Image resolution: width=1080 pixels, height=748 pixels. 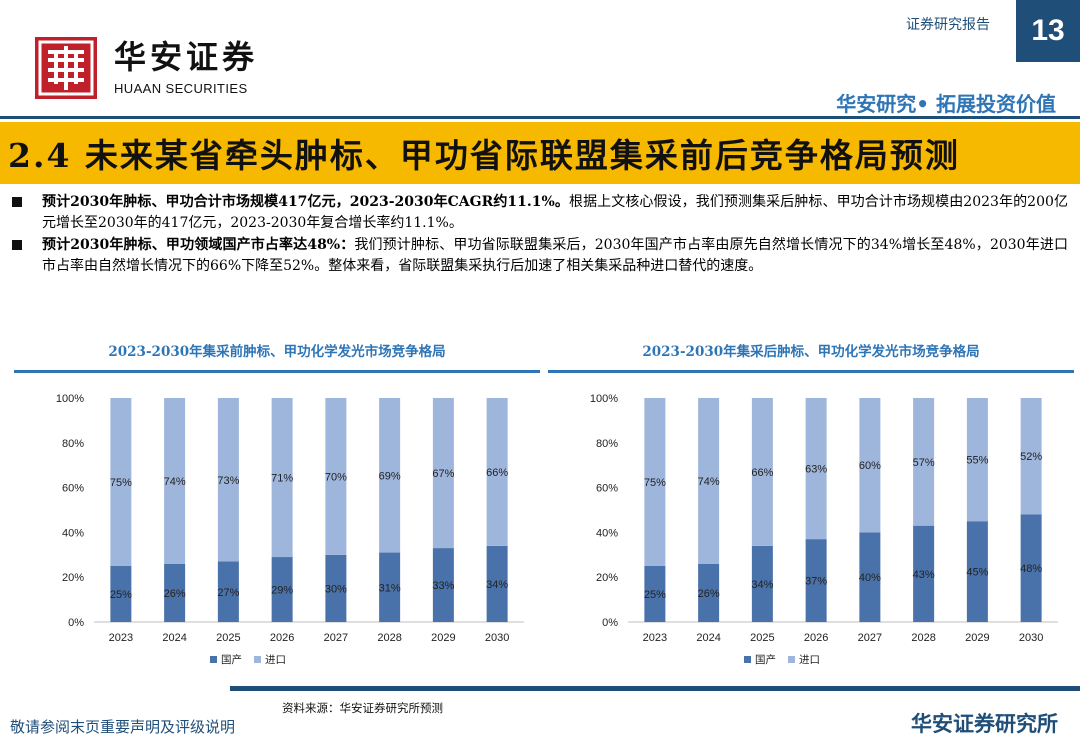 I want to click on y-tick-label: 40%, so click(x=73, y=533).